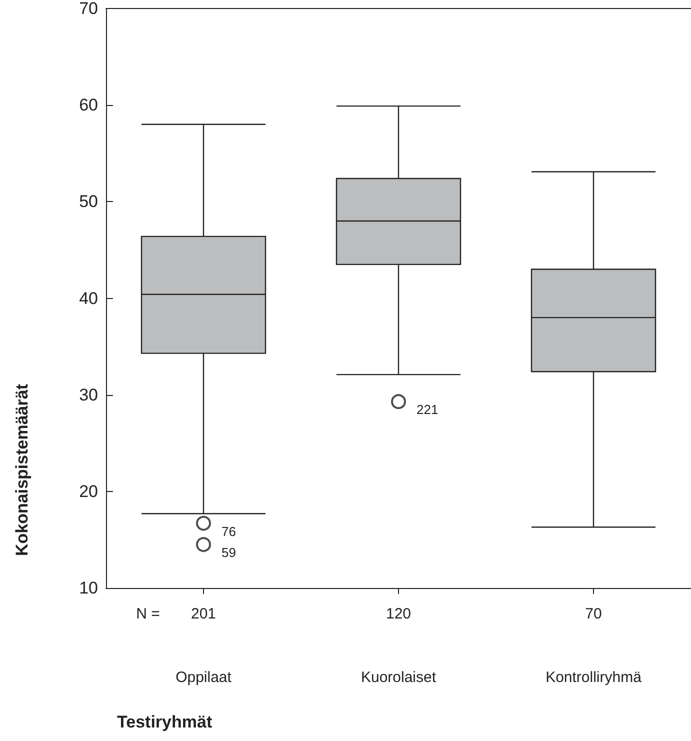 The height and width of the screenshot is (741, 691). What do you see at coordinates (148, 614) in the screenshot?
I see `text: N =` at bounding box center [148, 614].